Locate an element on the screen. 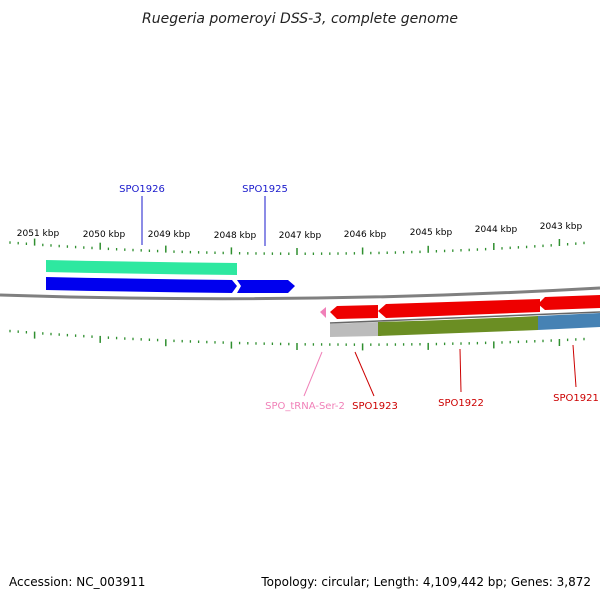 This screenshot has width=600, height=600. tick-label-2044: 2044 kbp is located at coordinates (496, 230).